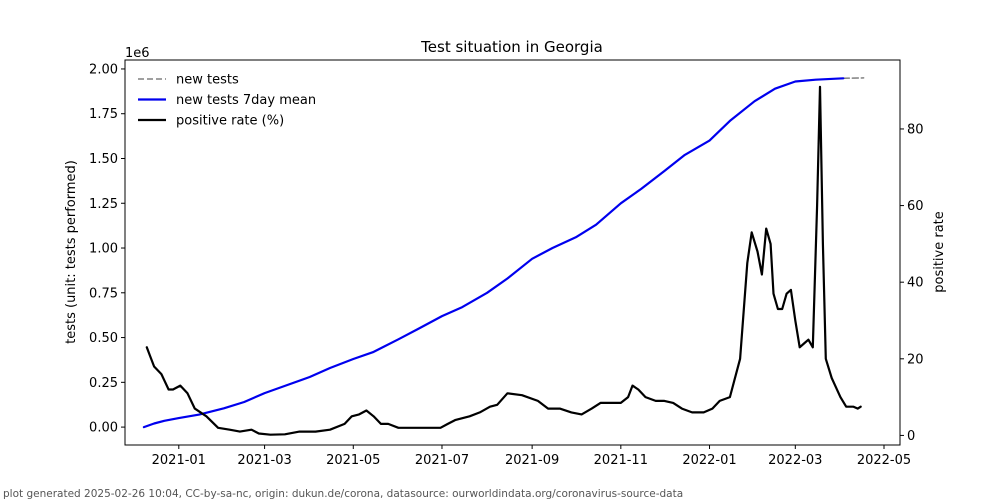 Image resolution: width=1000 pixels, height=500 pixels. Describe the element at coordinates (915, 359) in the screenshot. I see `y2-tick-label: 20` at that location.